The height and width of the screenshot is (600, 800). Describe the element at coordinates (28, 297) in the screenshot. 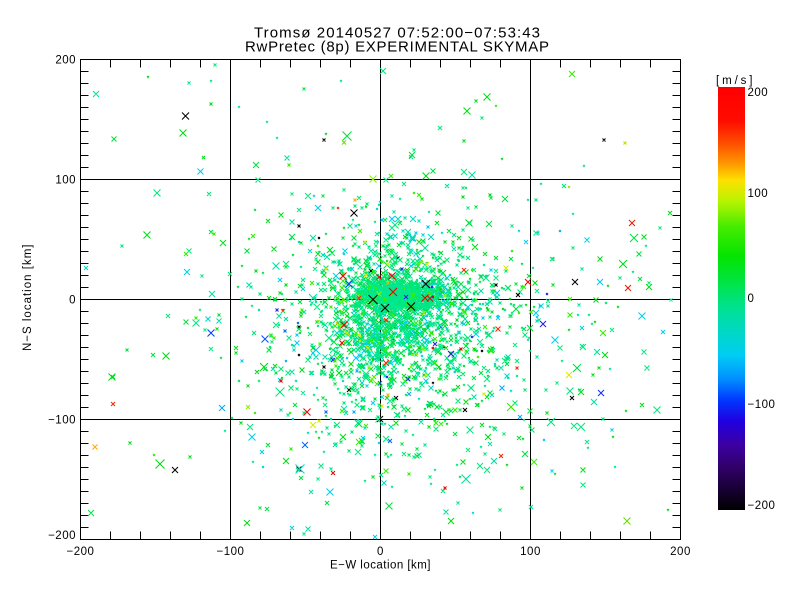

I see `svg-text: N−S location [km]` at that location.